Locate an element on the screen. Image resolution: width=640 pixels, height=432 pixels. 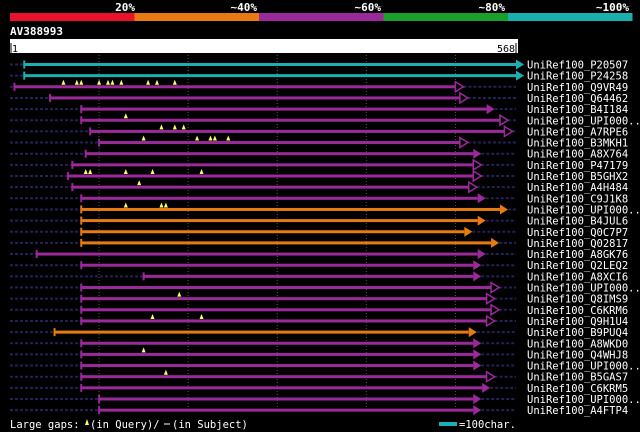
hit-row: UniRef100_A8X764 is located at coordinates (319, 154).